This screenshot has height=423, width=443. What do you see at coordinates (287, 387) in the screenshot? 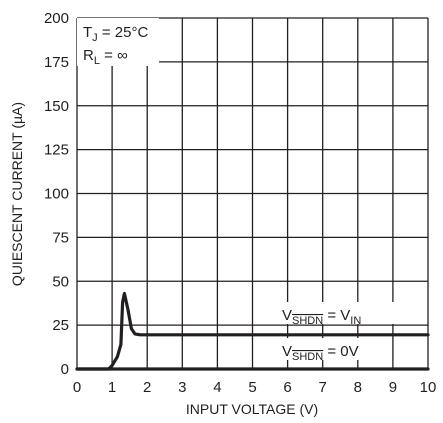
I see `x-tick-label: 6` at bounding box center [287, 387].